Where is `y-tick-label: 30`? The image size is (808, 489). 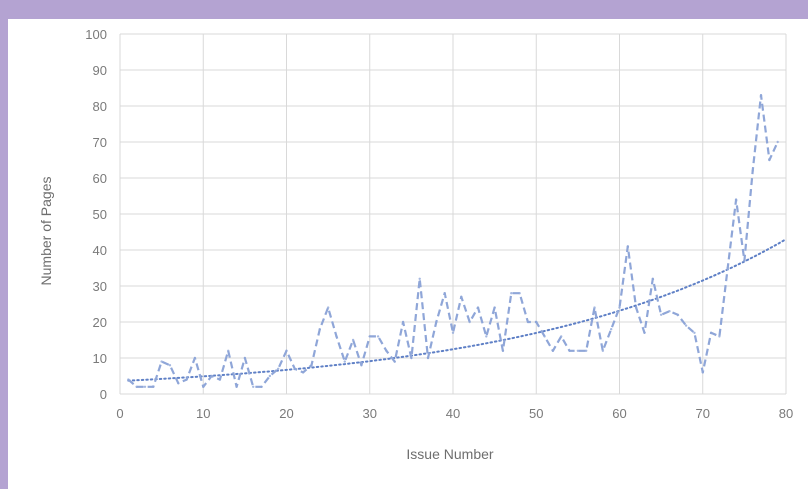 y-tick-label: 30 is located at coordinates (100, 286).